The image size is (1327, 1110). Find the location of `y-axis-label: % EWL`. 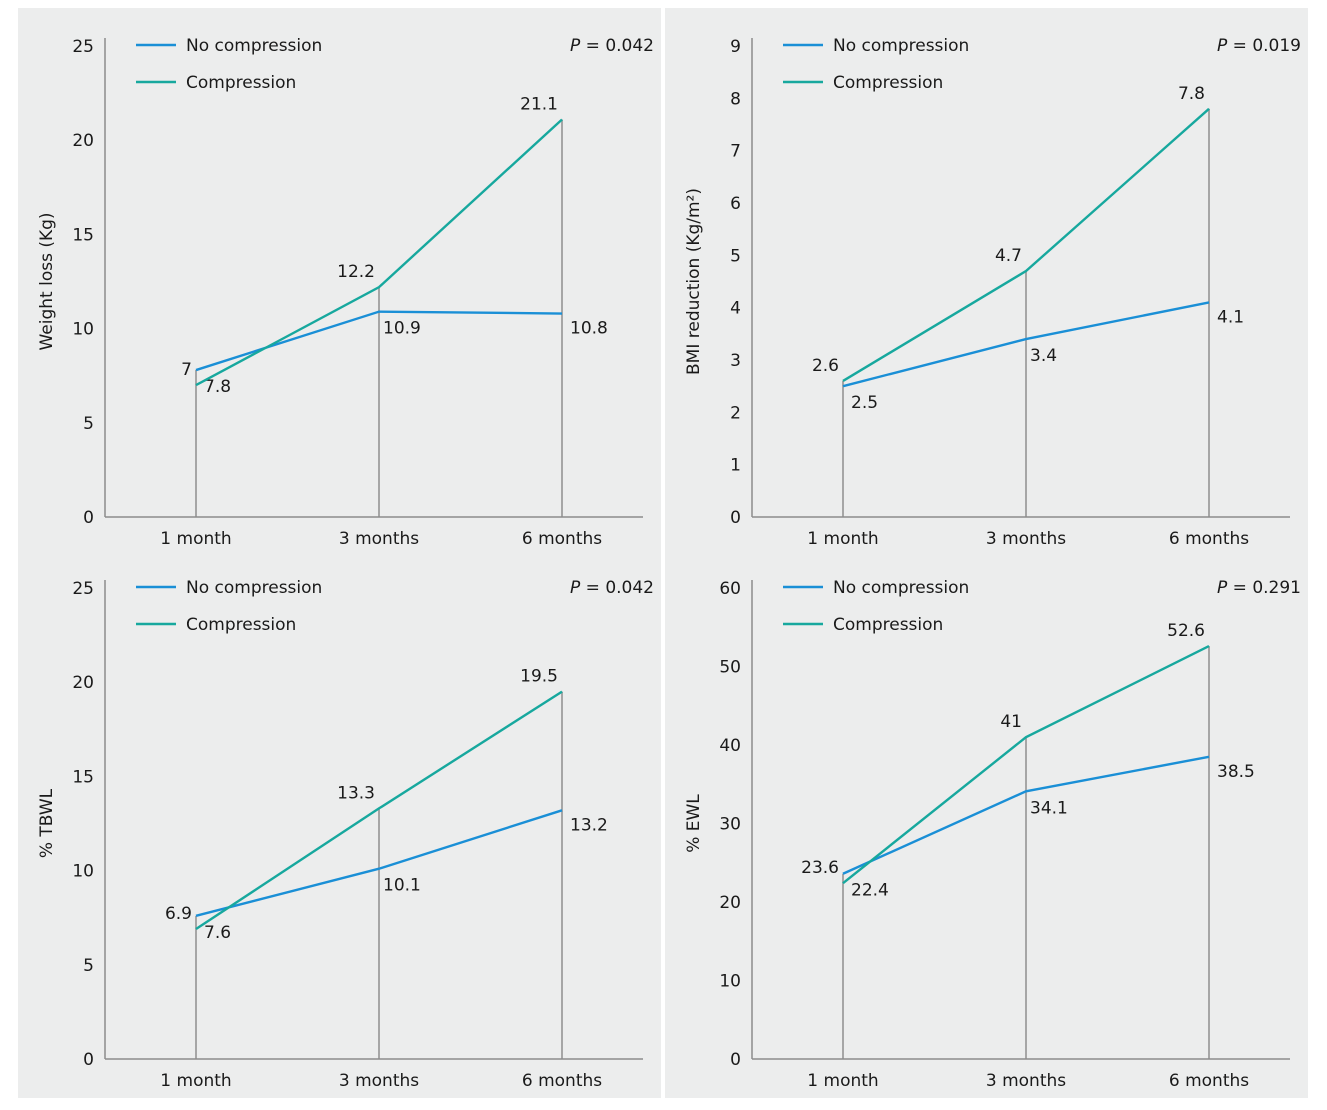

y-axis-label: % EWL is located at coordinates (694, 823).